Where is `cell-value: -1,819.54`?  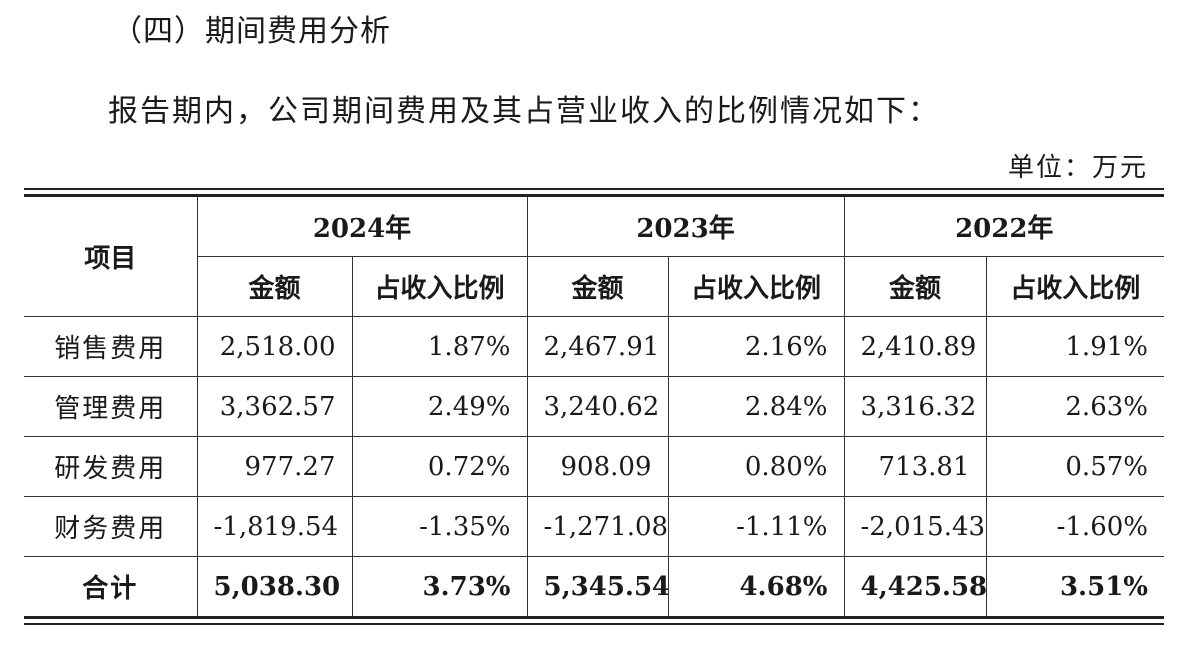
cell-value: -1,819.54 is located at coordinates (274, 526).